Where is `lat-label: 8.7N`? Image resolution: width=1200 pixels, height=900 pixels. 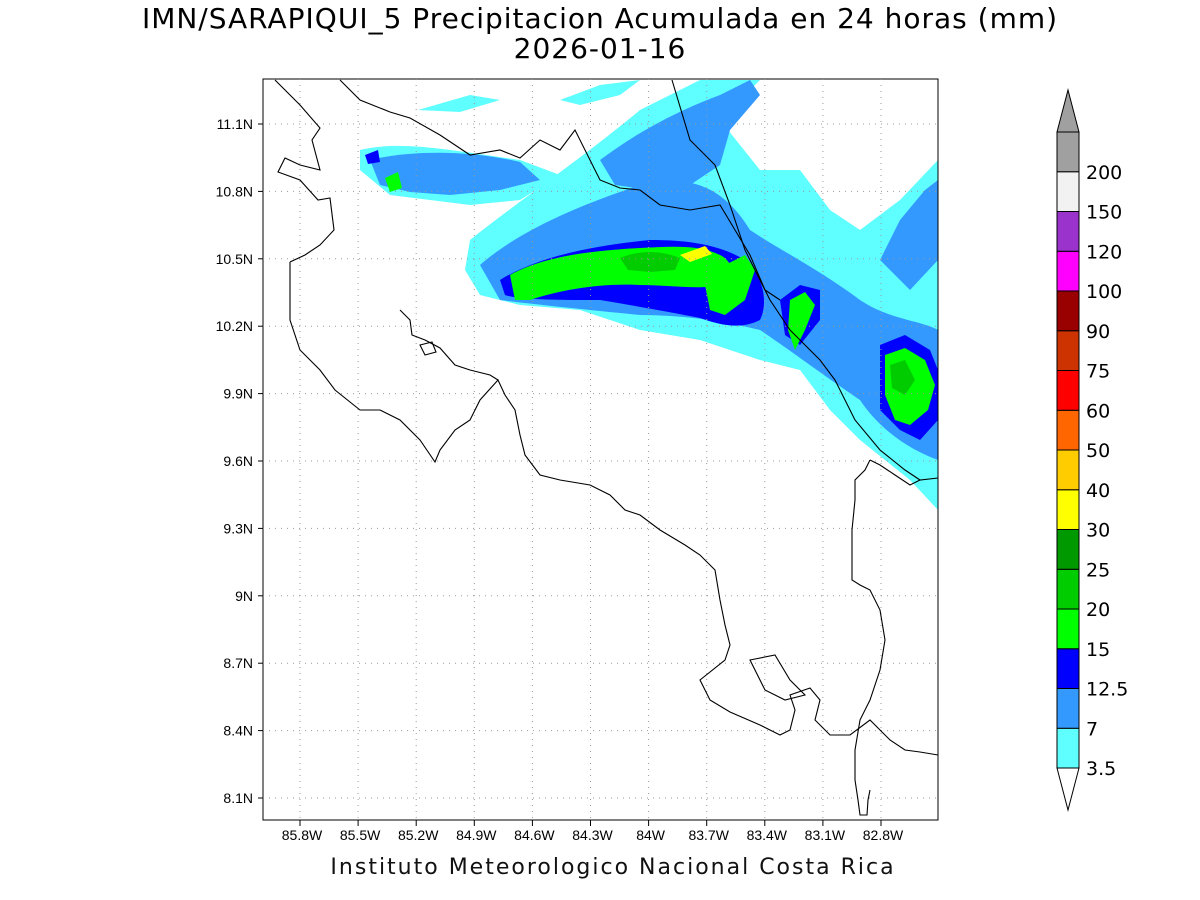 lat-label: 8.7N is located at coordinates (238, 663).